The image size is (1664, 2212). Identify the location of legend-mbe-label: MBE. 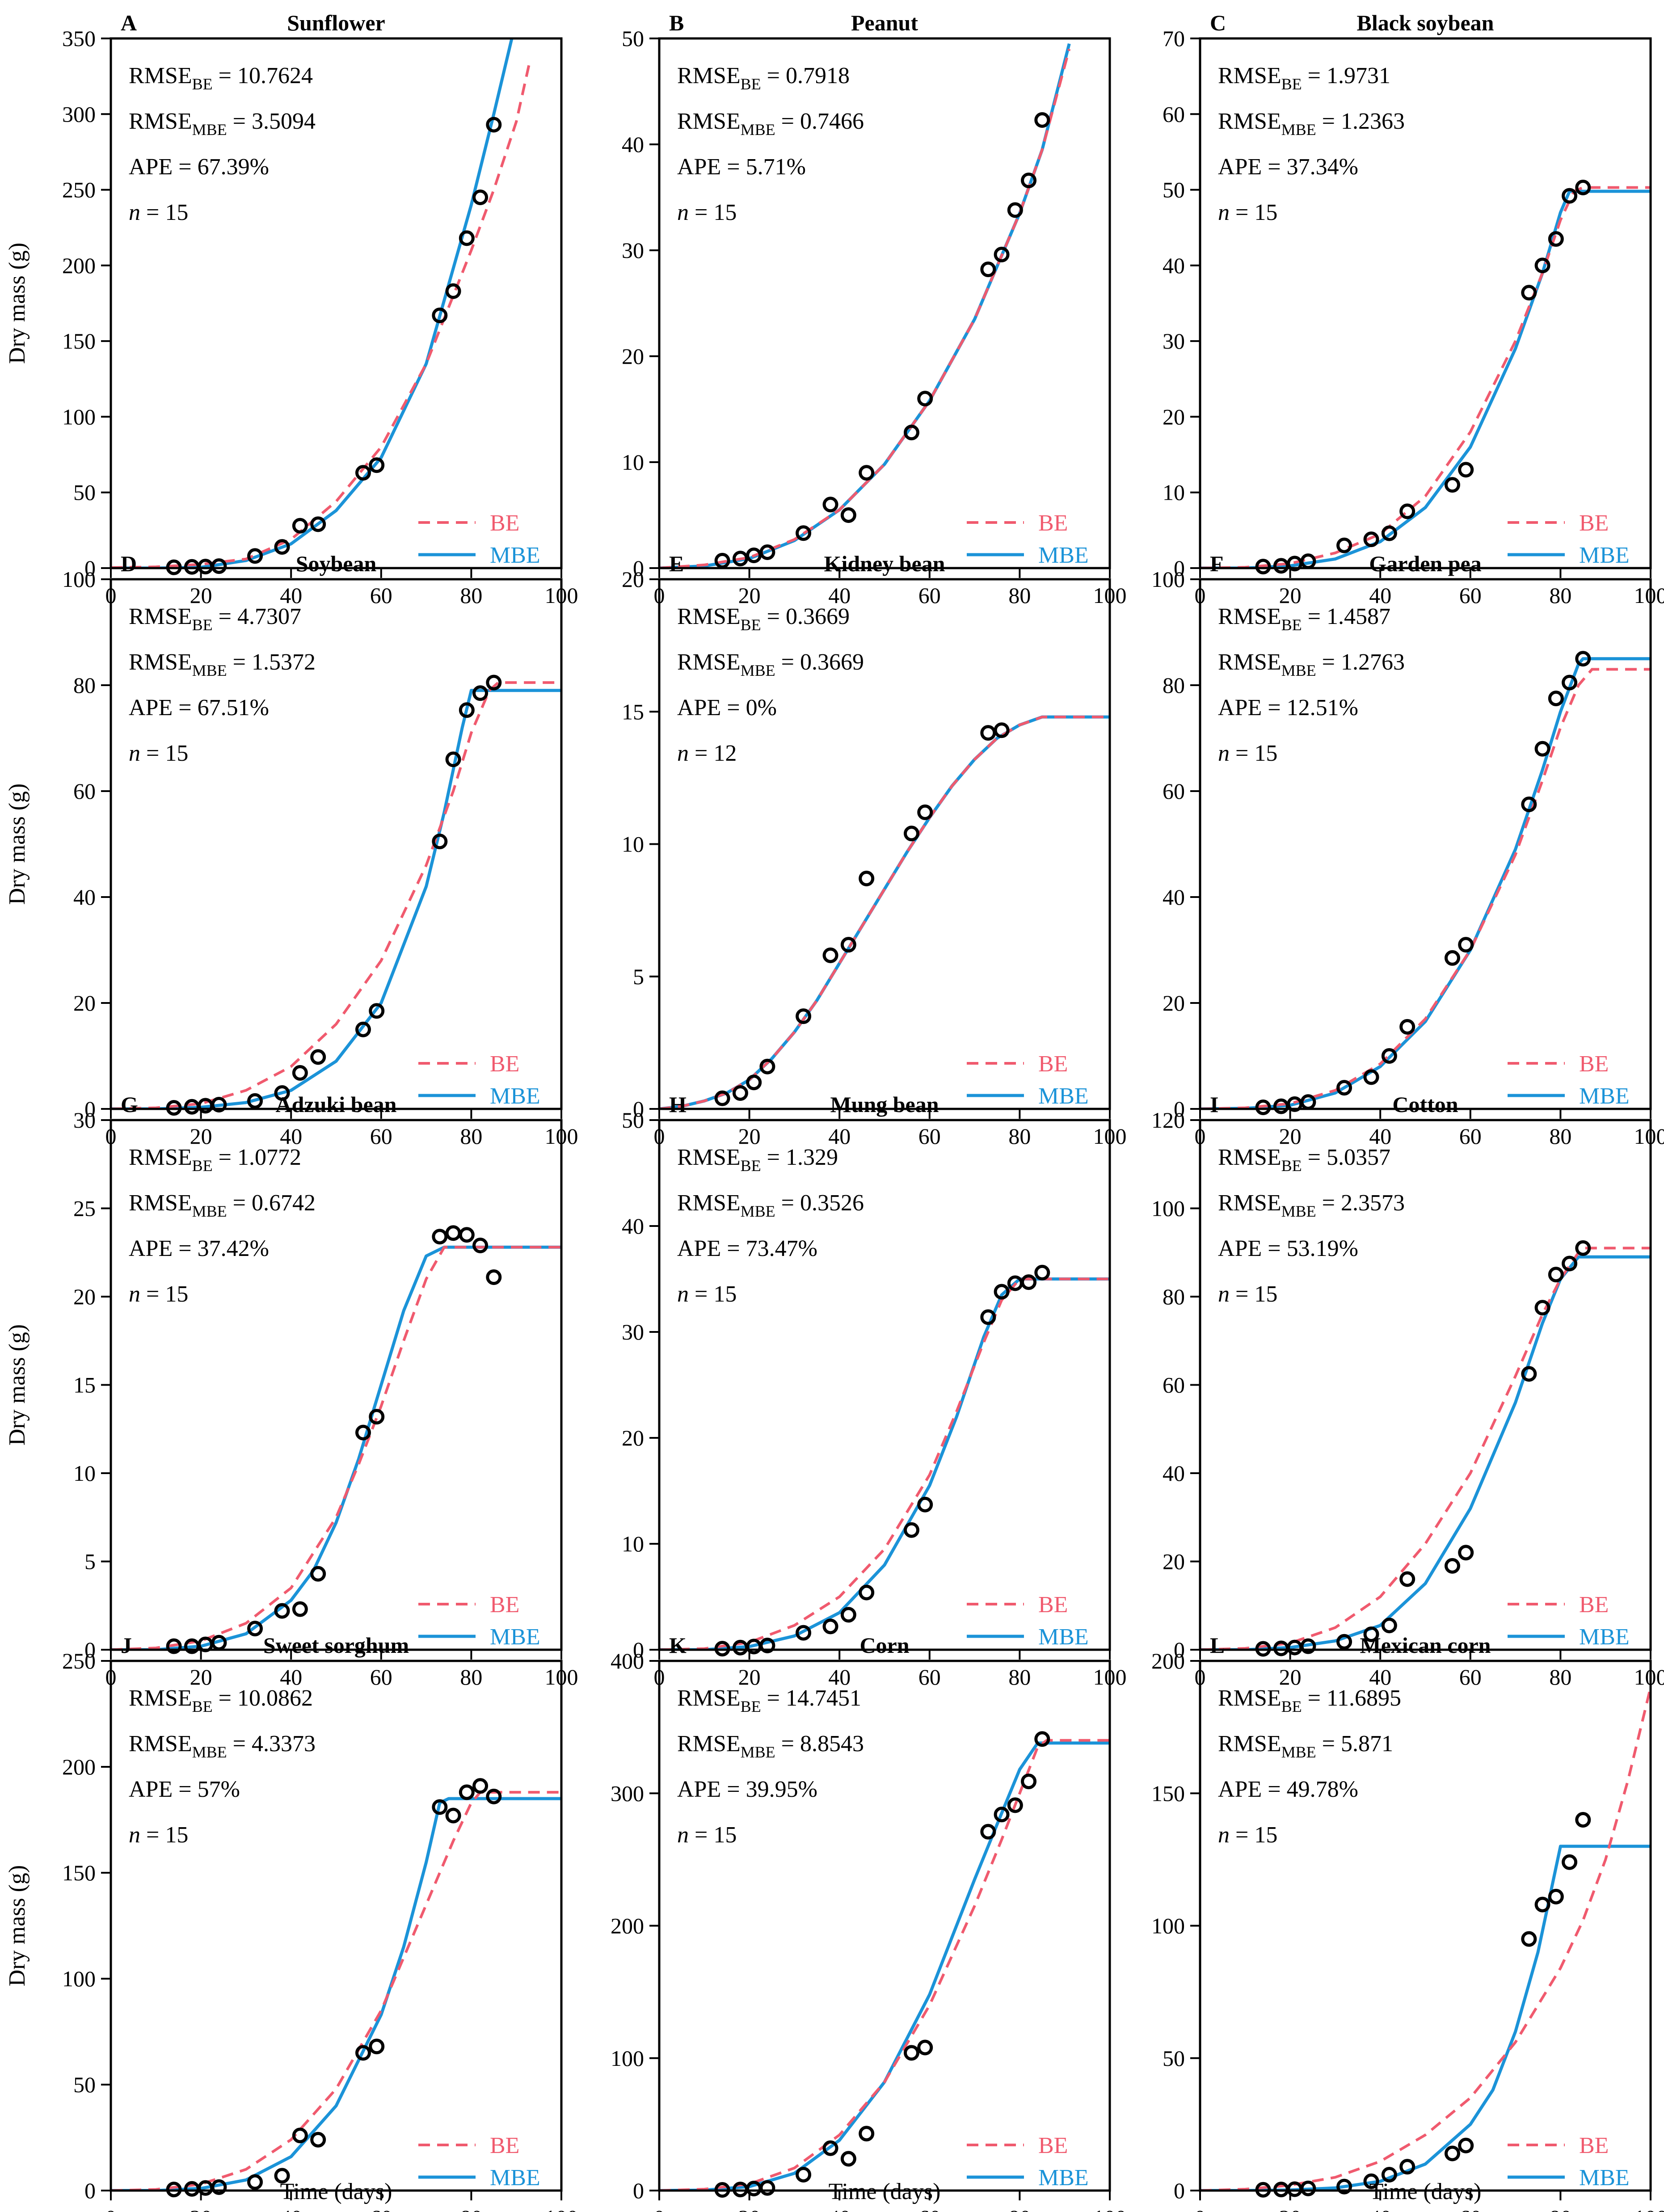
(1063, 1096).